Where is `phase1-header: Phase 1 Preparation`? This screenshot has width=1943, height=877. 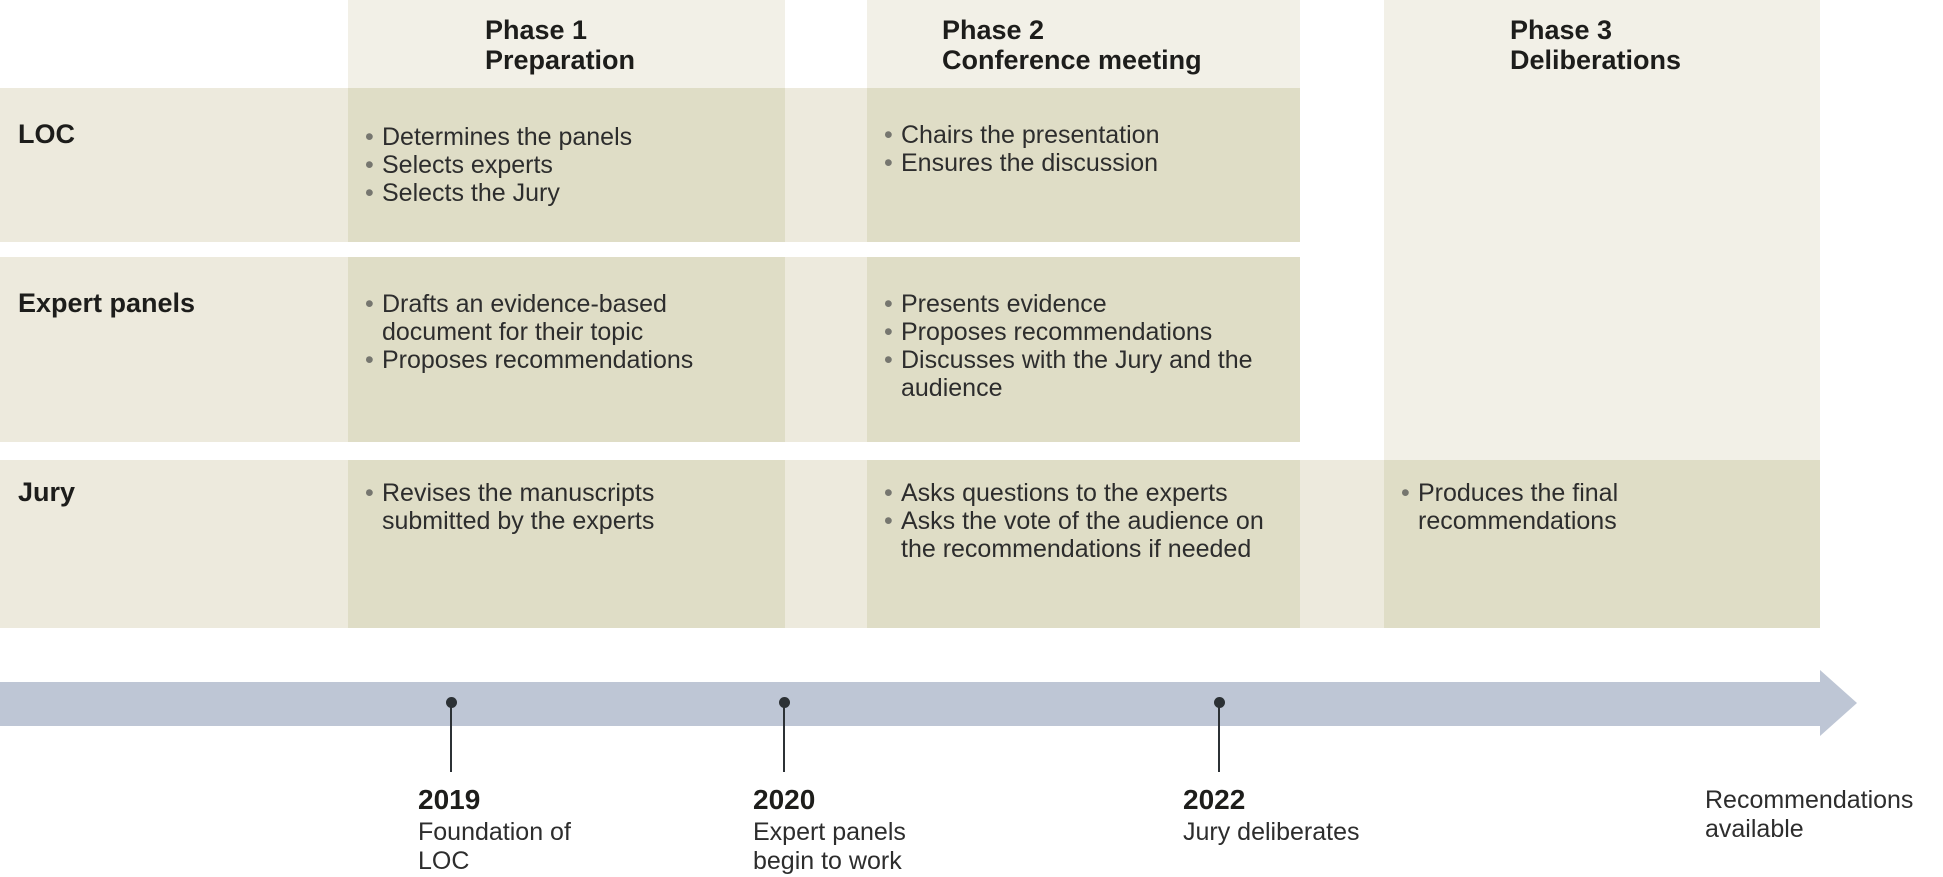 phase1-header: Phase 1 Preparation is located at coordinates (560, 45).